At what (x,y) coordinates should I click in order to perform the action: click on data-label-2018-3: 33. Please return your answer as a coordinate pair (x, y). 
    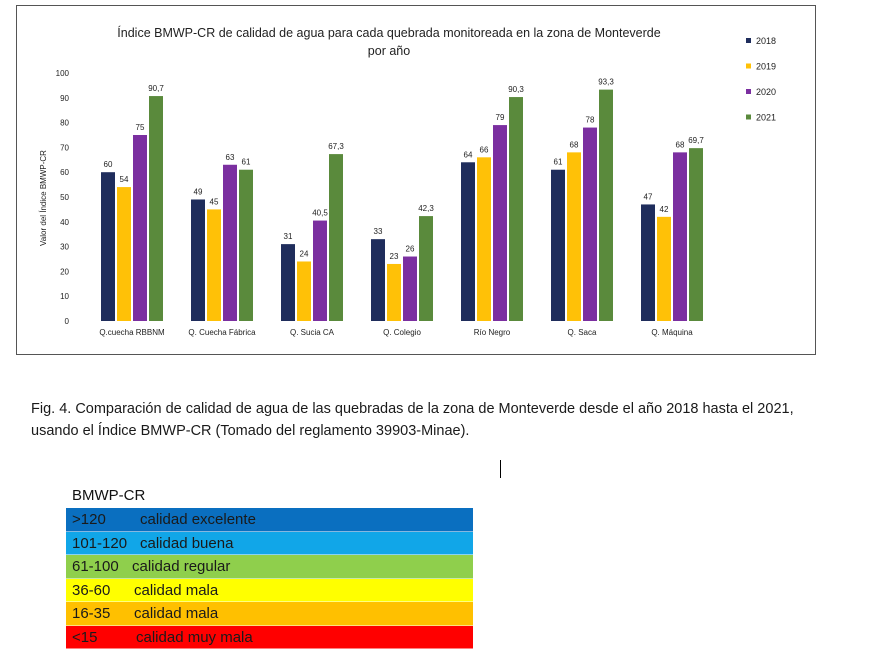
    Looking at the image, I should click on (378, 231).